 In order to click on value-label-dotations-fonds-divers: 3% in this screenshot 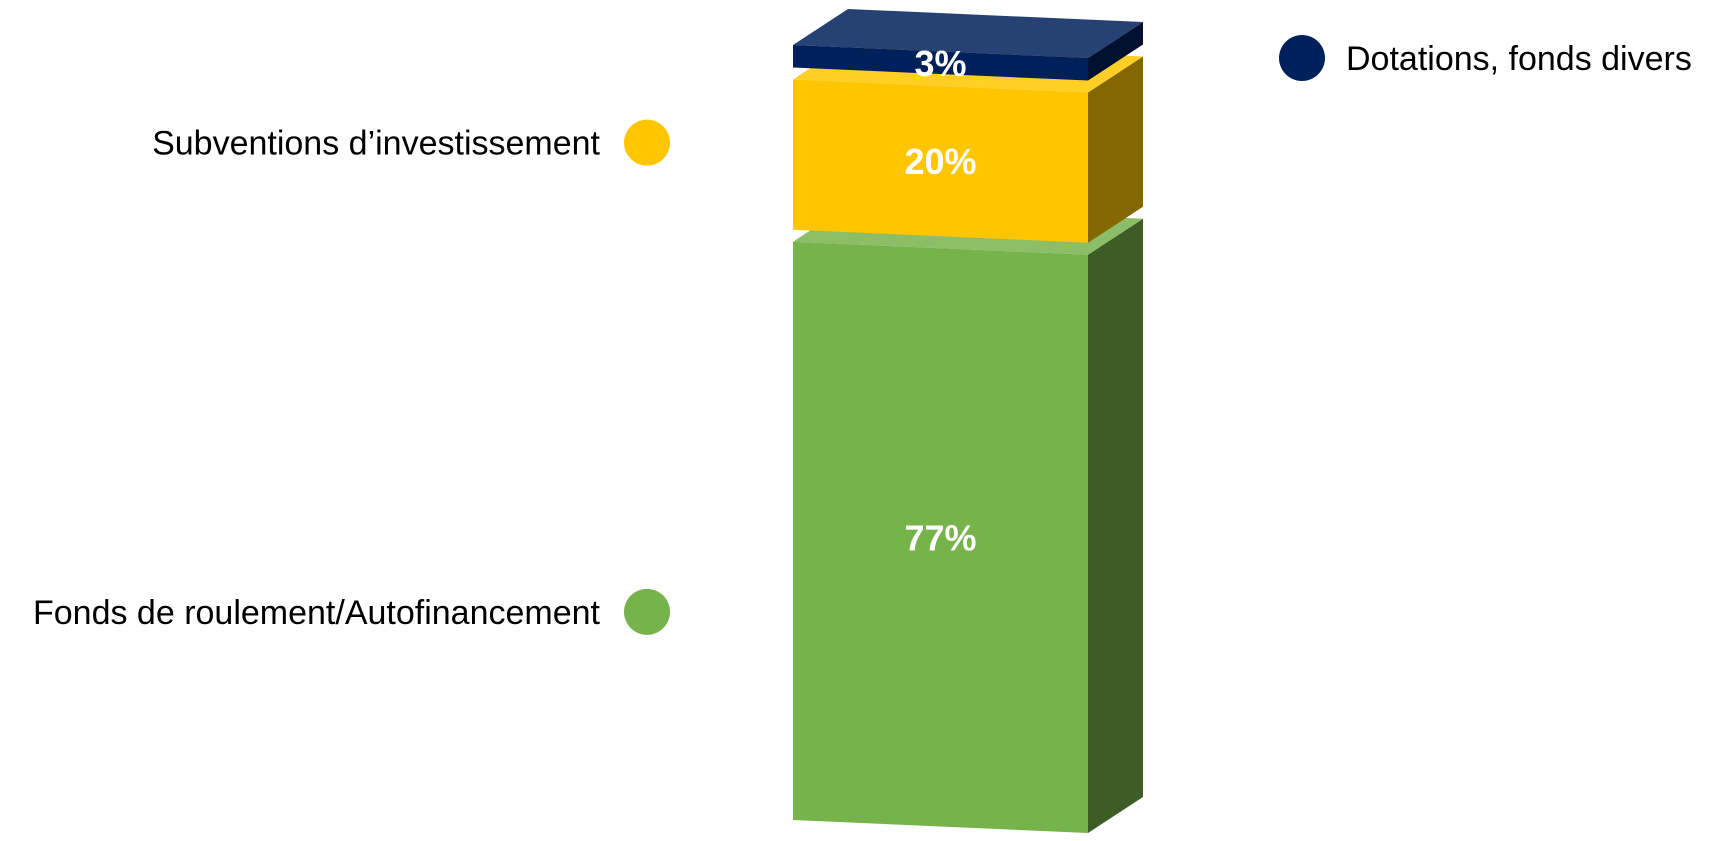, I will do `click(940, 63)`.